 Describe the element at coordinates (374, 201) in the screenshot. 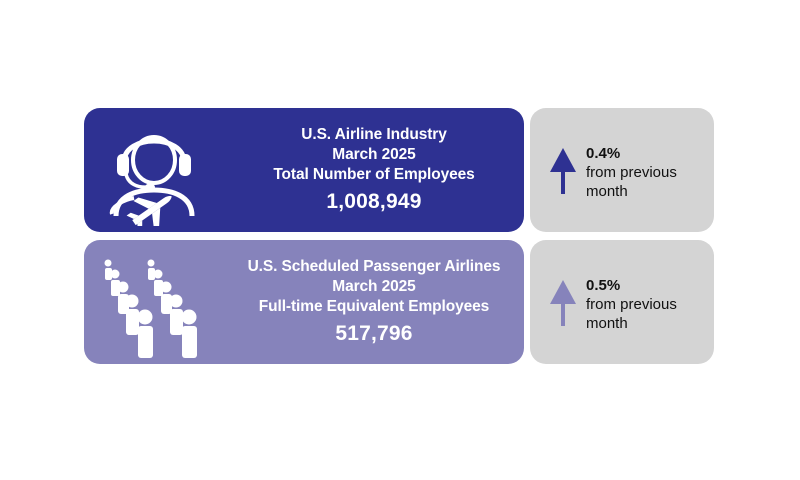

I see `industry-value: 1,008,949` at that location.